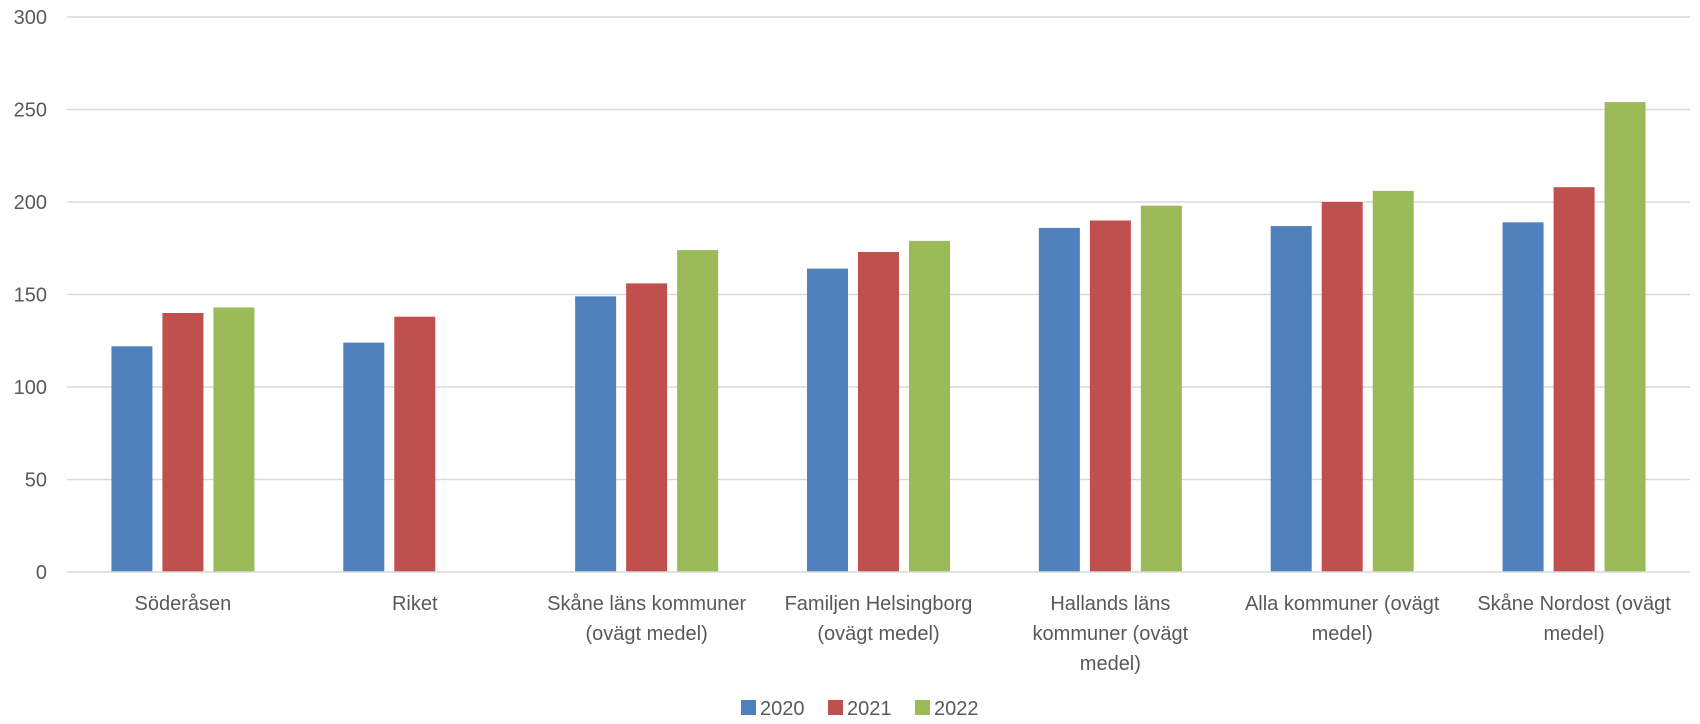  Describe the element at coordinates (1574, 604) in the screenshot. I see `category-label-line: Skåne Nordost (ovägt` at that location.